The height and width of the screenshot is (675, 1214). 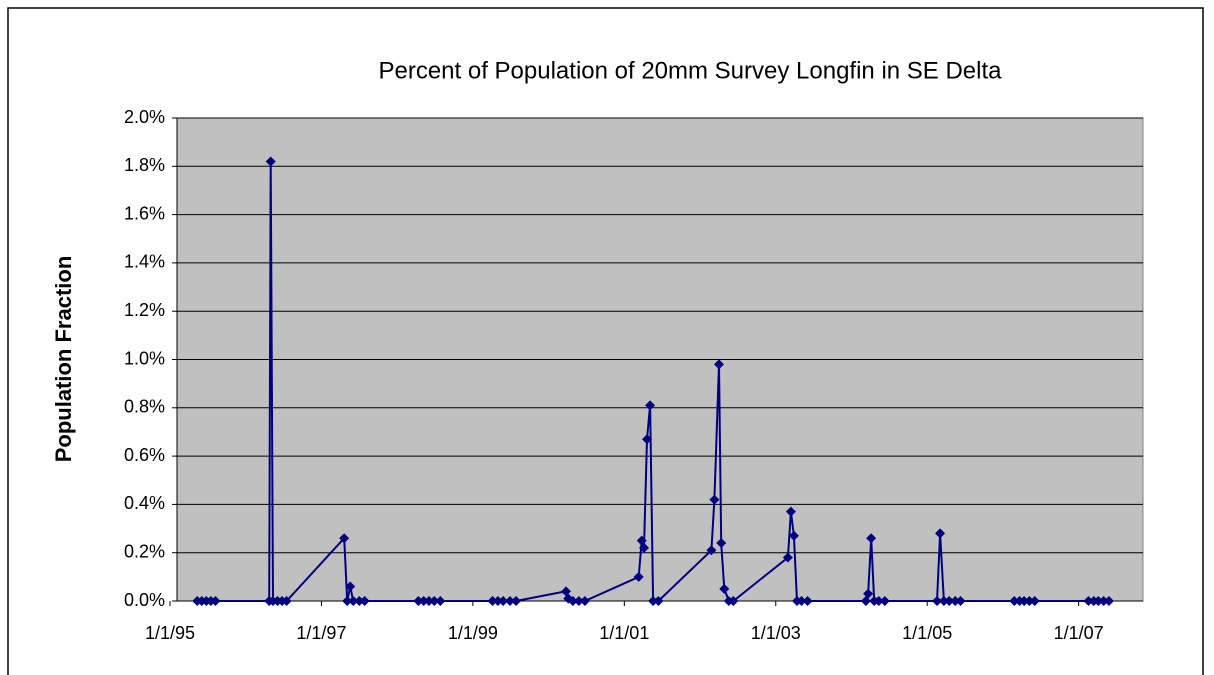 I want to click on y-tick-label: 0.2%, so click(x=144, y=551).